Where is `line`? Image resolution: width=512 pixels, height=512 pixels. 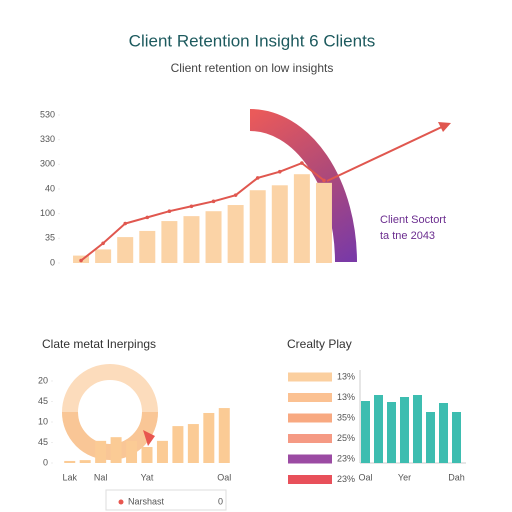
line is located at coordinates (202, 211).